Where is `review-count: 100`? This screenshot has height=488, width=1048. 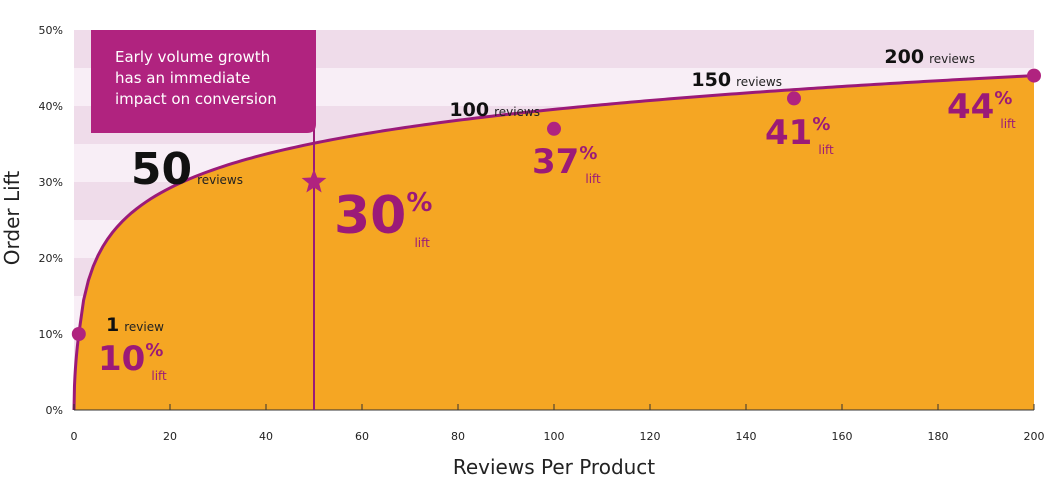 review-count: 100 is located at coordinates (469, 110).